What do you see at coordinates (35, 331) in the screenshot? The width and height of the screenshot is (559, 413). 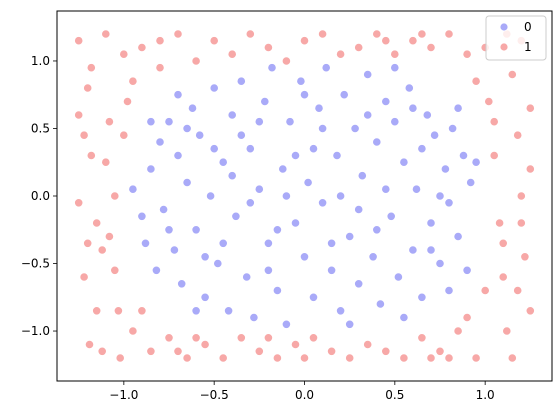 I see `y-tick-label-0: −1.0` at bounding box center [35, 331].